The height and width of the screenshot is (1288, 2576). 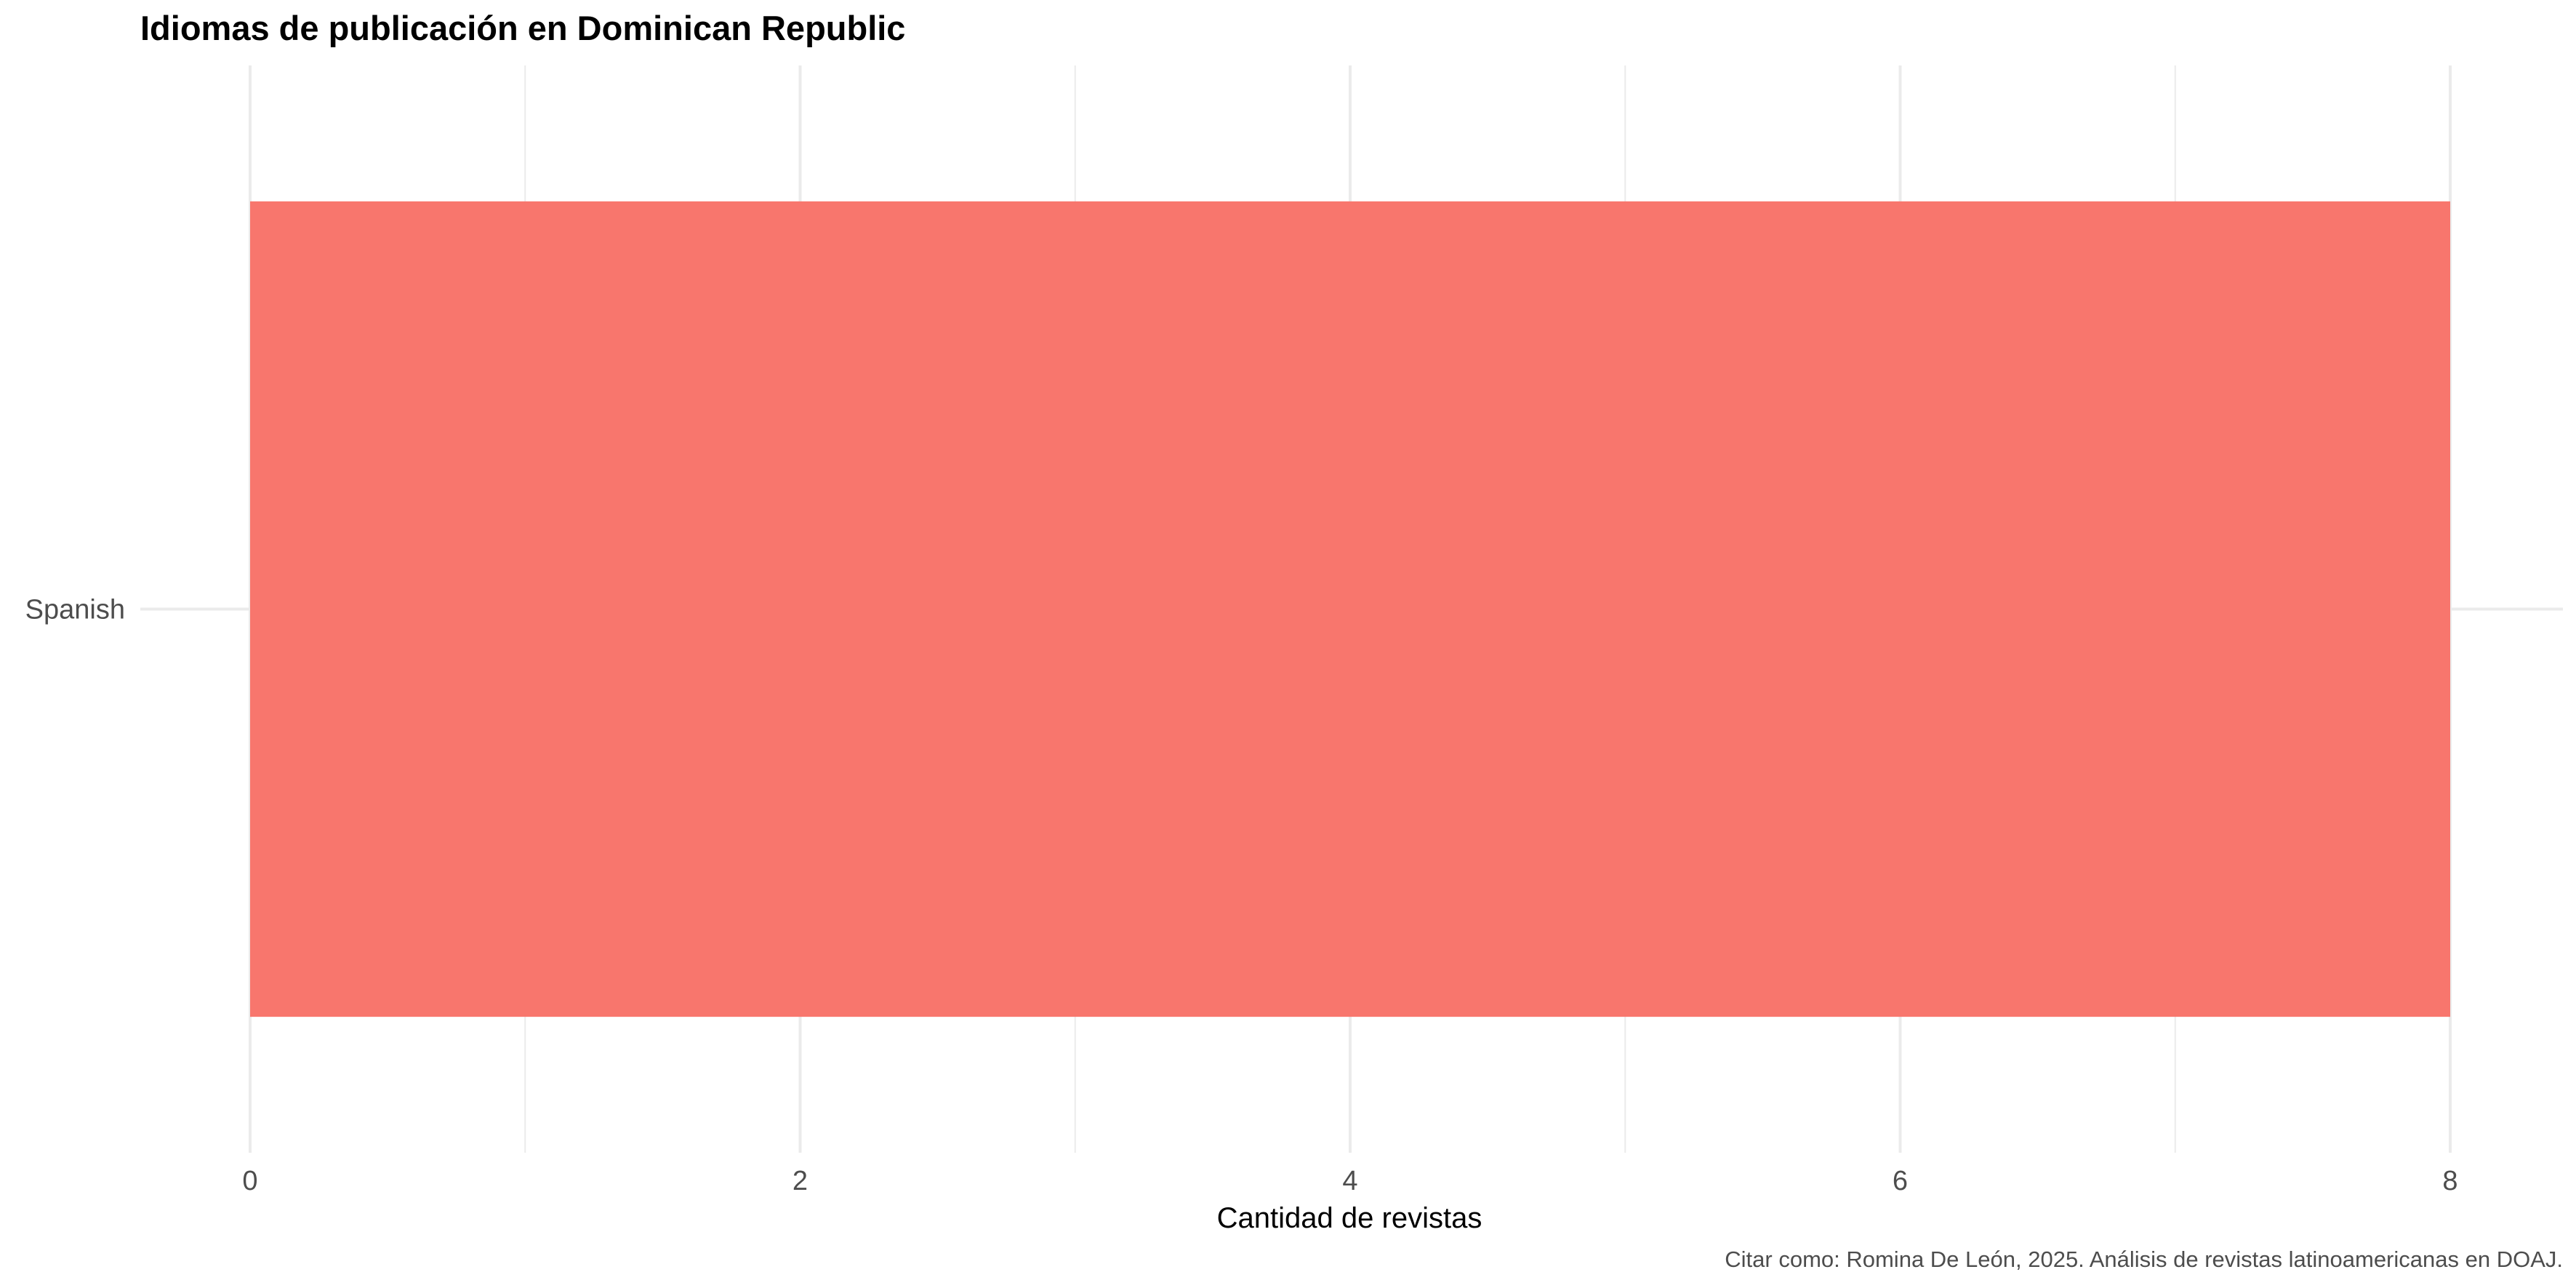 What do you see at coordinates (250, 1181) in the screenshot?
I see `x-tick-label: 0` at bounding box center [250, 1181].